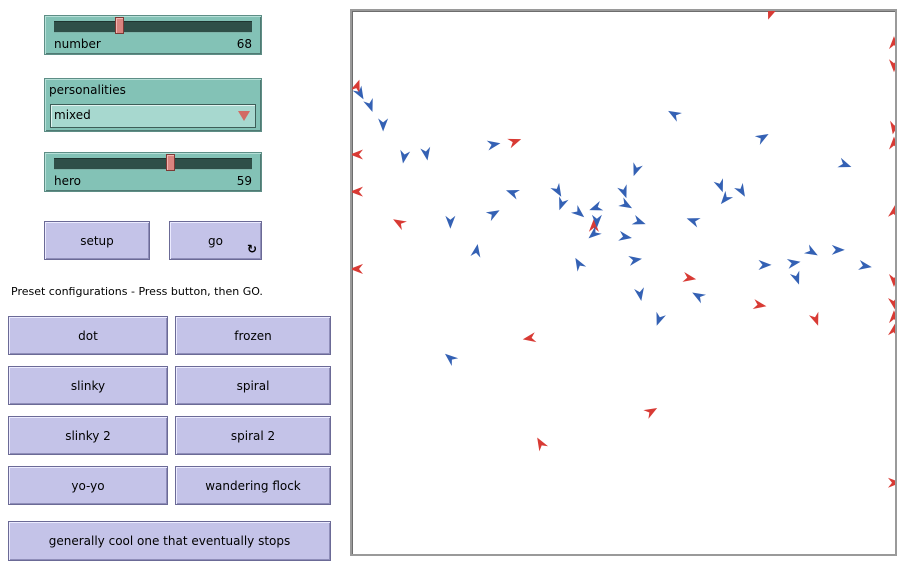 This screenshot has width=908, height=570. I want to click on go-button-label: go, so click(215, 240).